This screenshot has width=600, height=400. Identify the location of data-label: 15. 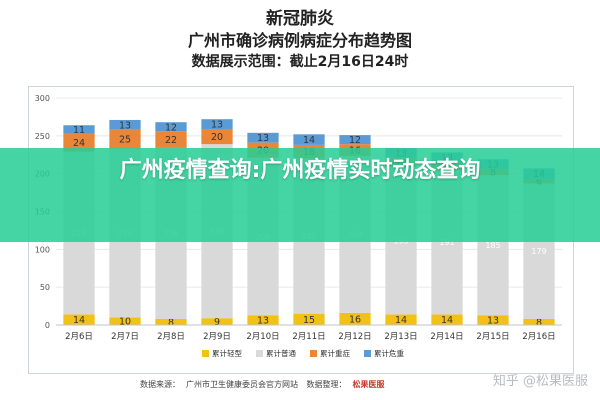
(309, 320).